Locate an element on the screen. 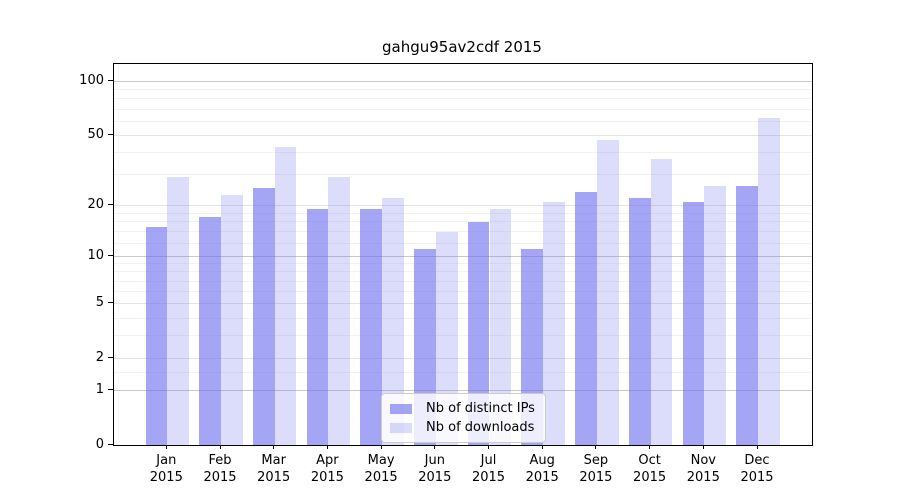  y-tick-label-5: 5 is located at coordinates (99, 303).